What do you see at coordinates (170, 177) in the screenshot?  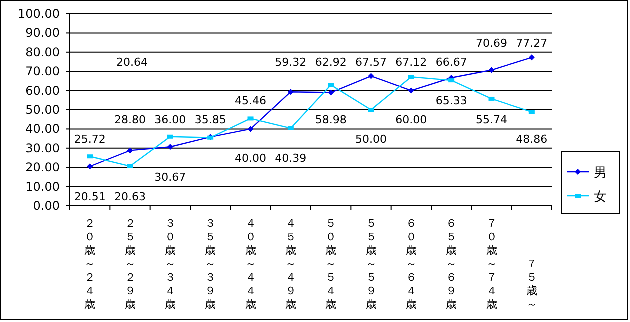 I see `data-label: 30.67` at bounding box center [170, 177].